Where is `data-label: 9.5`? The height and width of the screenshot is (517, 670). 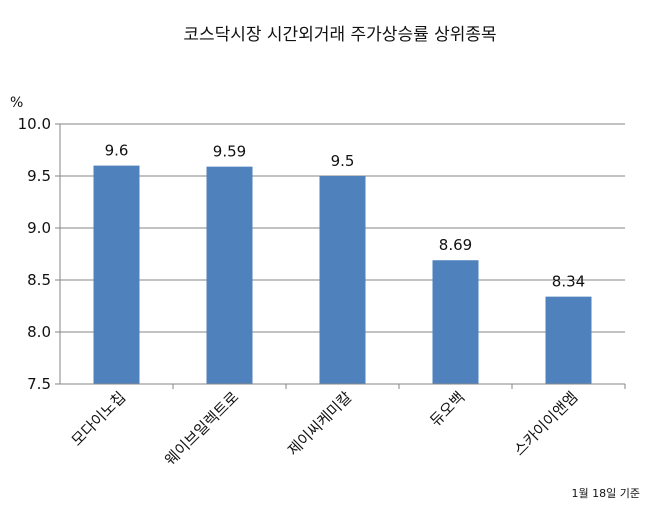 data-label: 9.5 is located at coordinates (343, 161).